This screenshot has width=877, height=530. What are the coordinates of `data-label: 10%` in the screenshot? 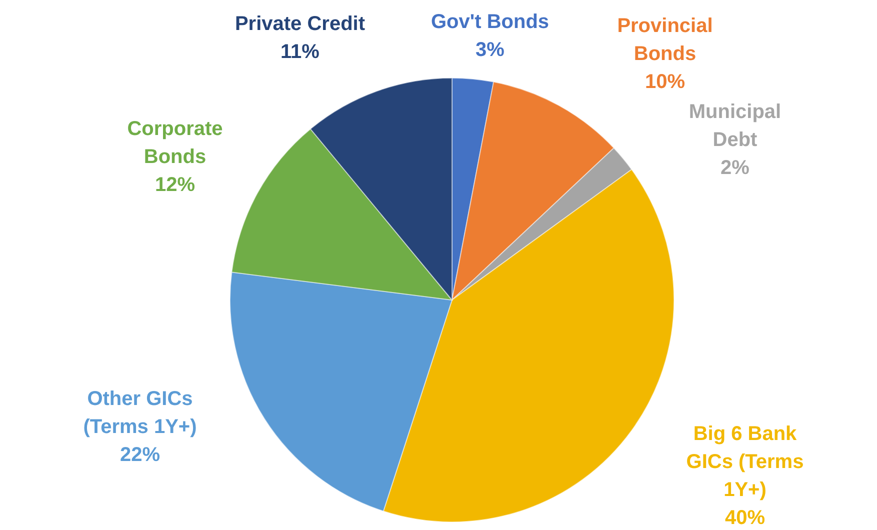 It's located at (665, 82).